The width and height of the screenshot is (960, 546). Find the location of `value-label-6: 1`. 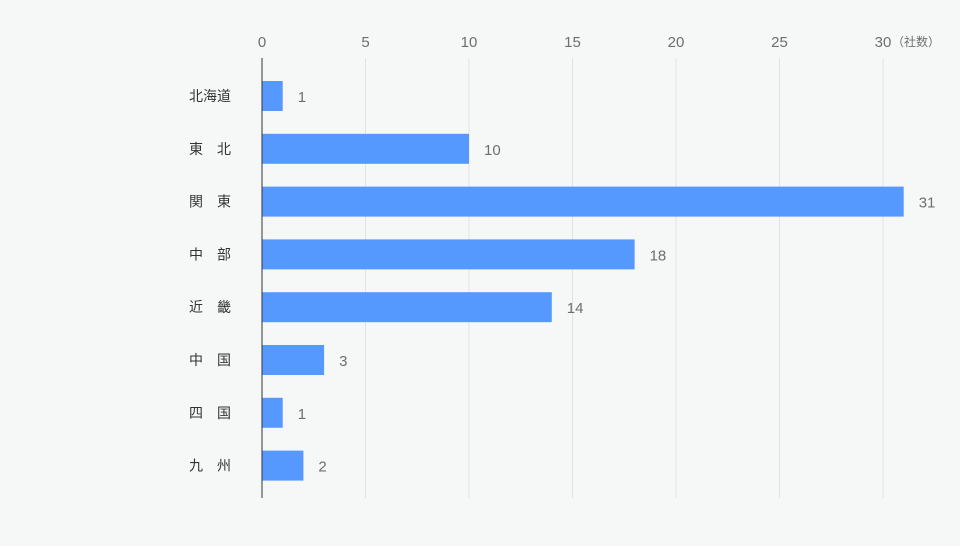

value-label-6: 1 is located at coordinates (302, 414).